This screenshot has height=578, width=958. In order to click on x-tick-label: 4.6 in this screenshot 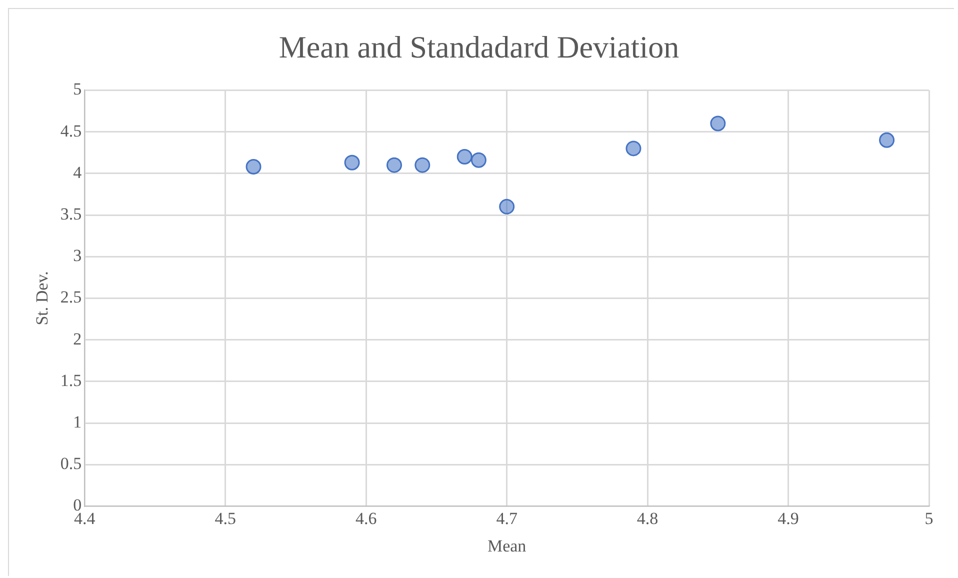, I will do `click(366, 518)`.